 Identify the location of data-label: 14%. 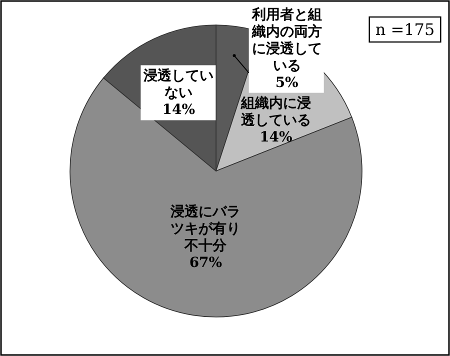
(179, 110).